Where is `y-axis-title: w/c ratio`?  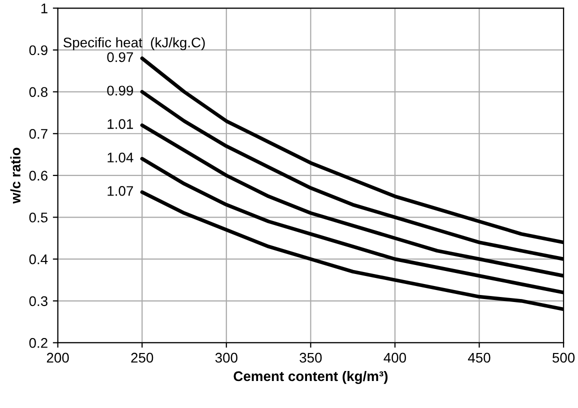
y-axis-title: w/c ratio is located at coordinates (15, 176).